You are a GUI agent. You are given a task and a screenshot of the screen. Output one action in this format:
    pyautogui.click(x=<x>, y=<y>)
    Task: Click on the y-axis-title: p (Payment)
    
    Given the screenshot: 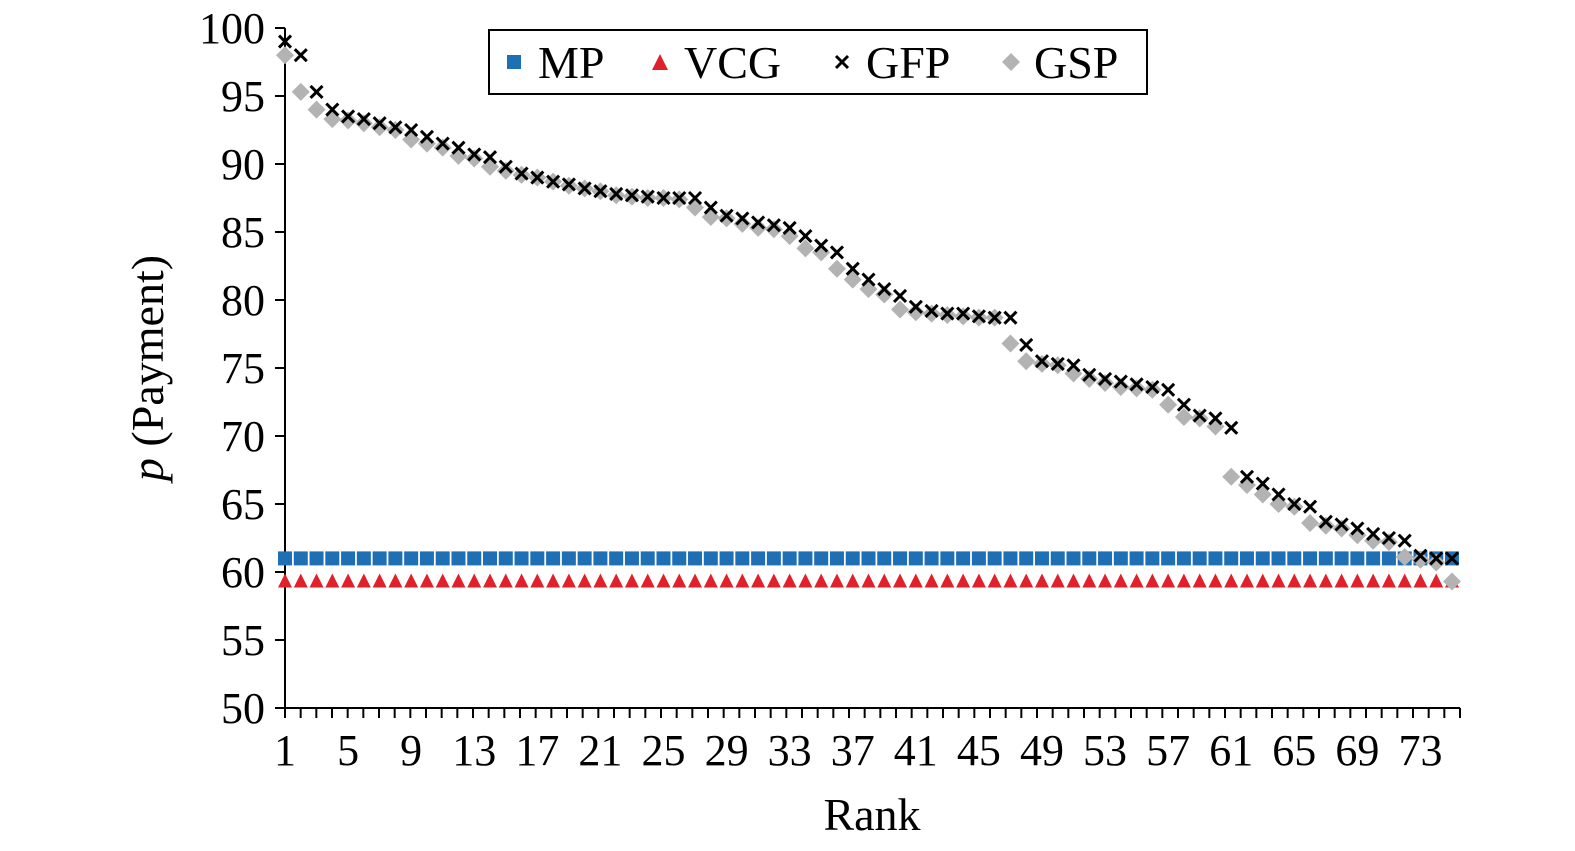 What is the action you would take?
    pyautogui.click(x=147, y=369)
    